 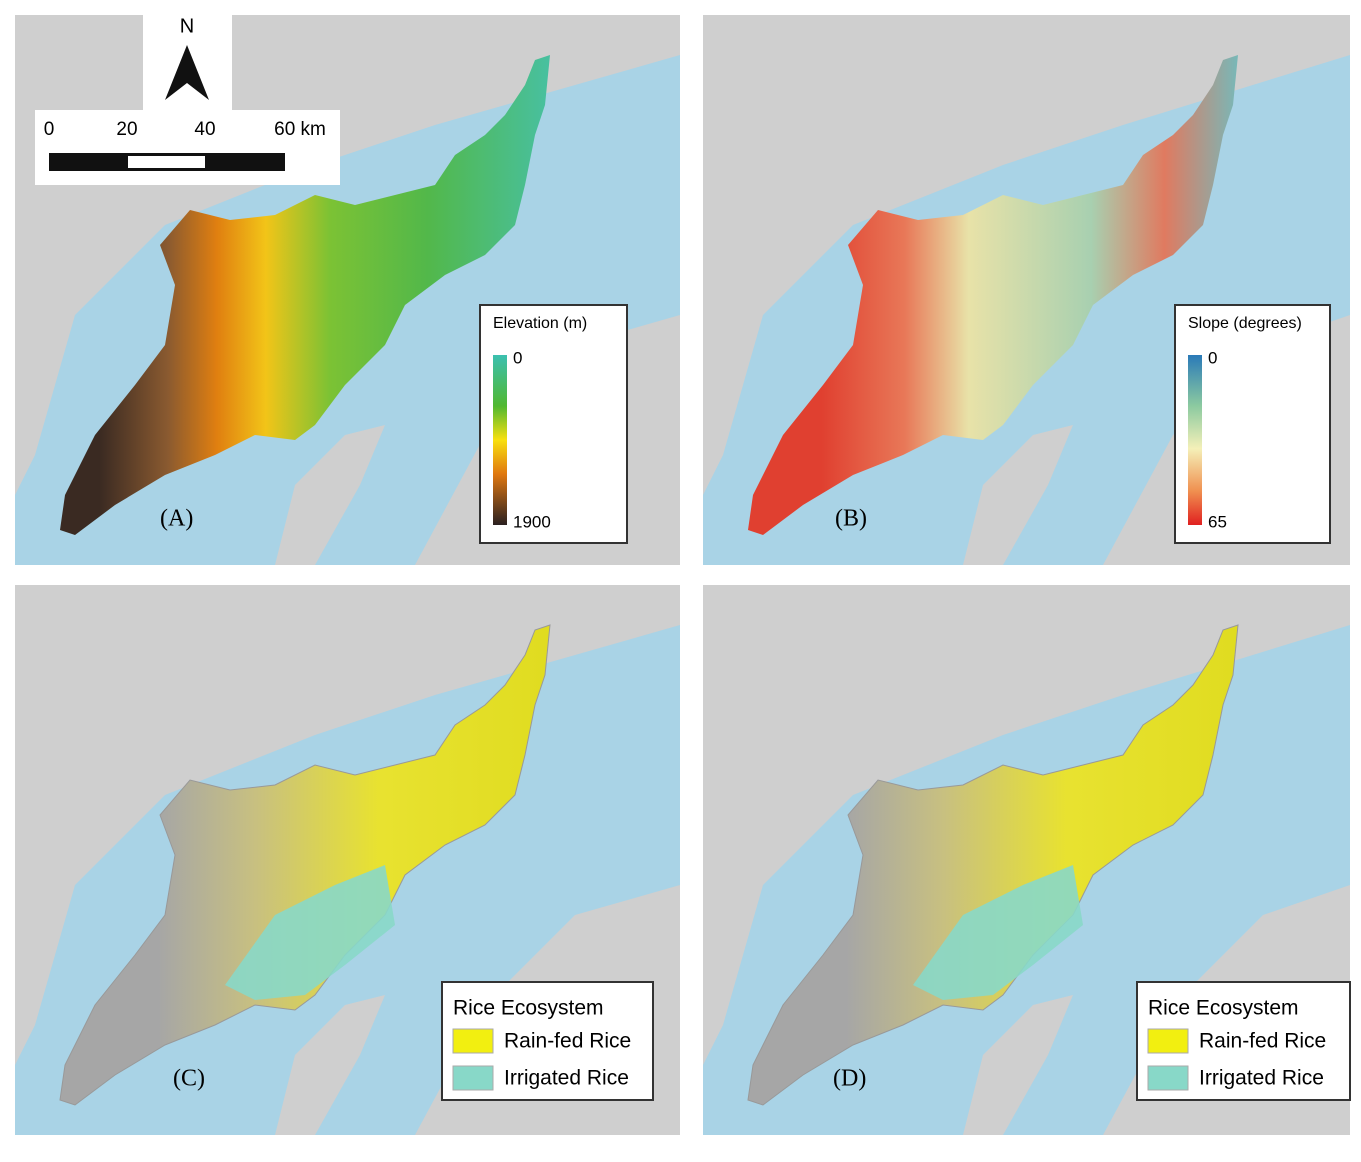 What do you see at coordinates (187, 147) in the screenshot?
I see `scale-box` at bounding box center [187, 147].